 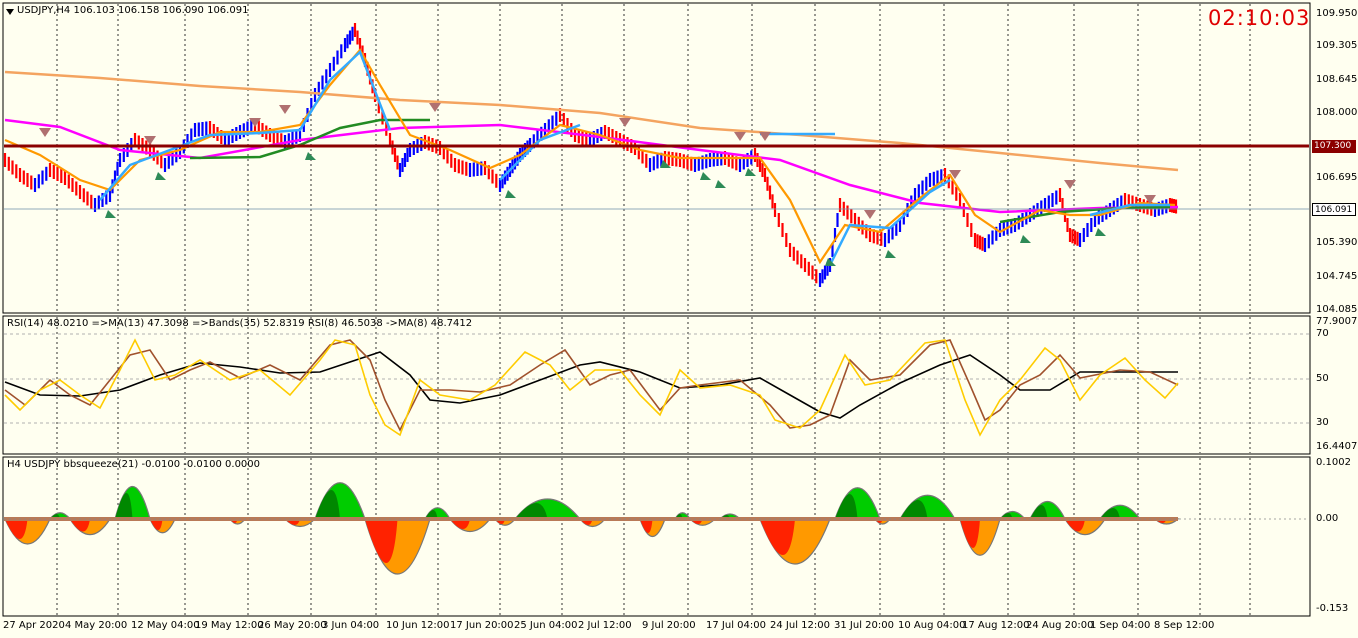 I want to click on rsi-series, so click(x=591, y=387).